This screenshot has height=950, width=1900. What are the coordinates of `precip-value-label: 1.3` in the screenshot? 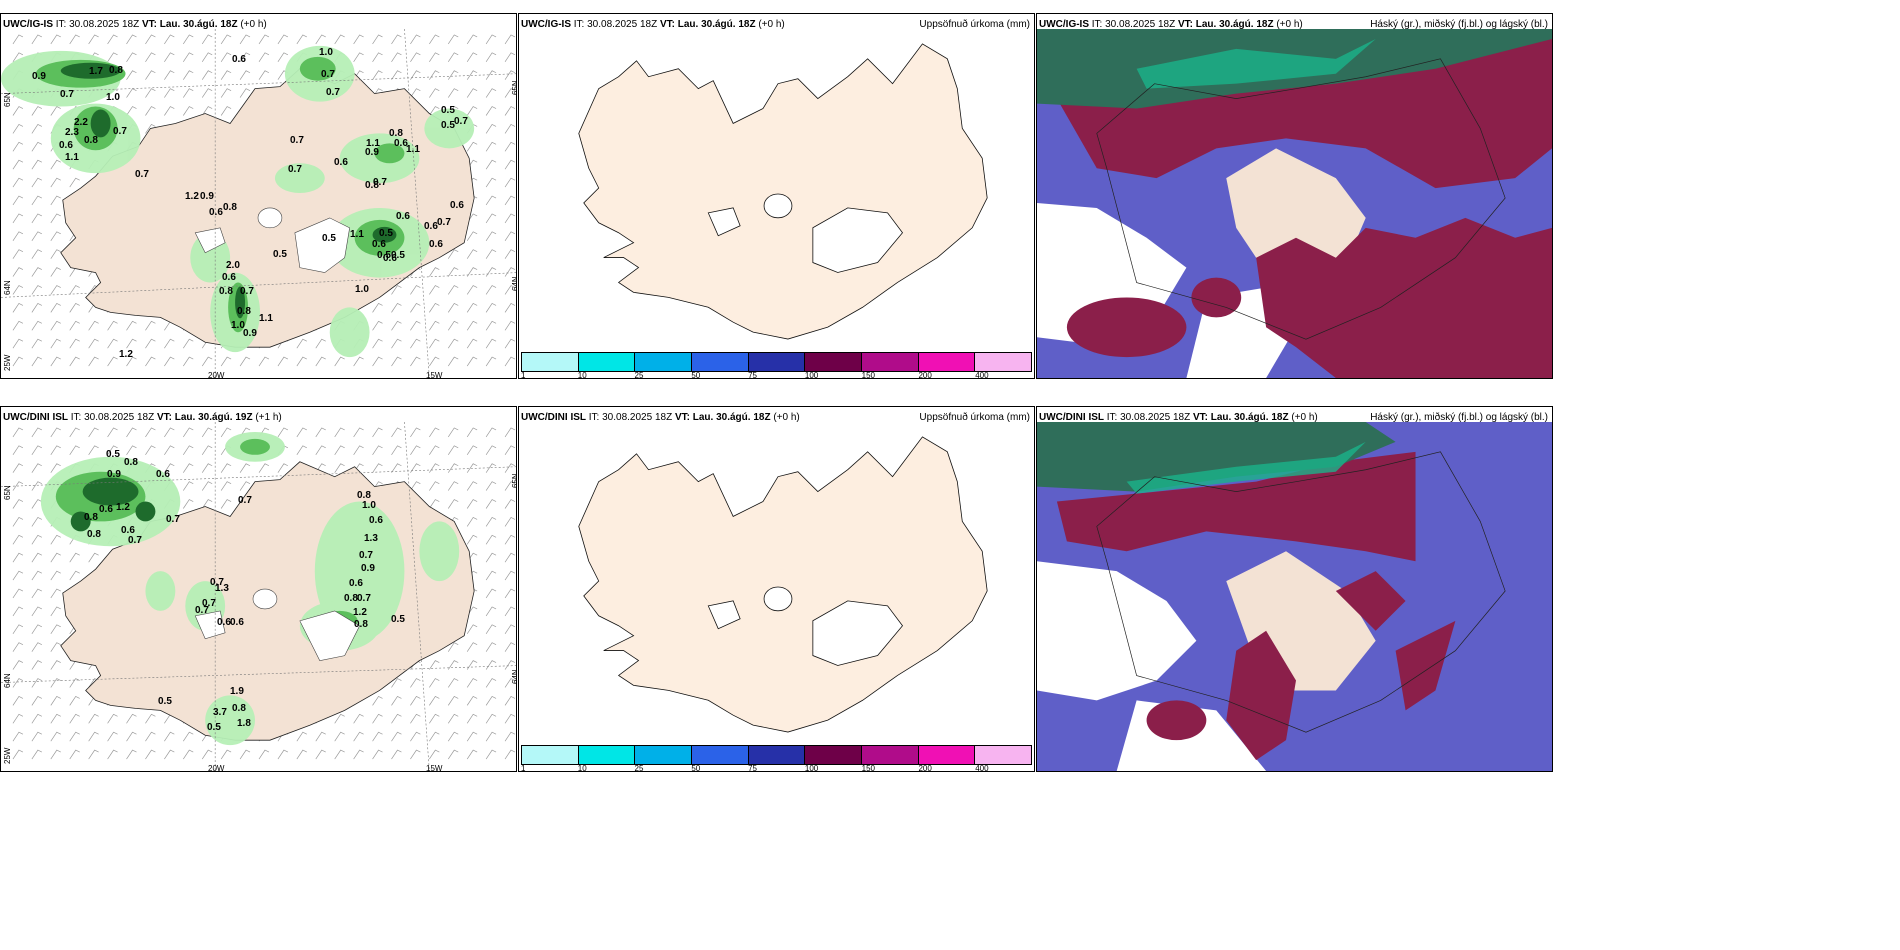 It's located at (222, 588).